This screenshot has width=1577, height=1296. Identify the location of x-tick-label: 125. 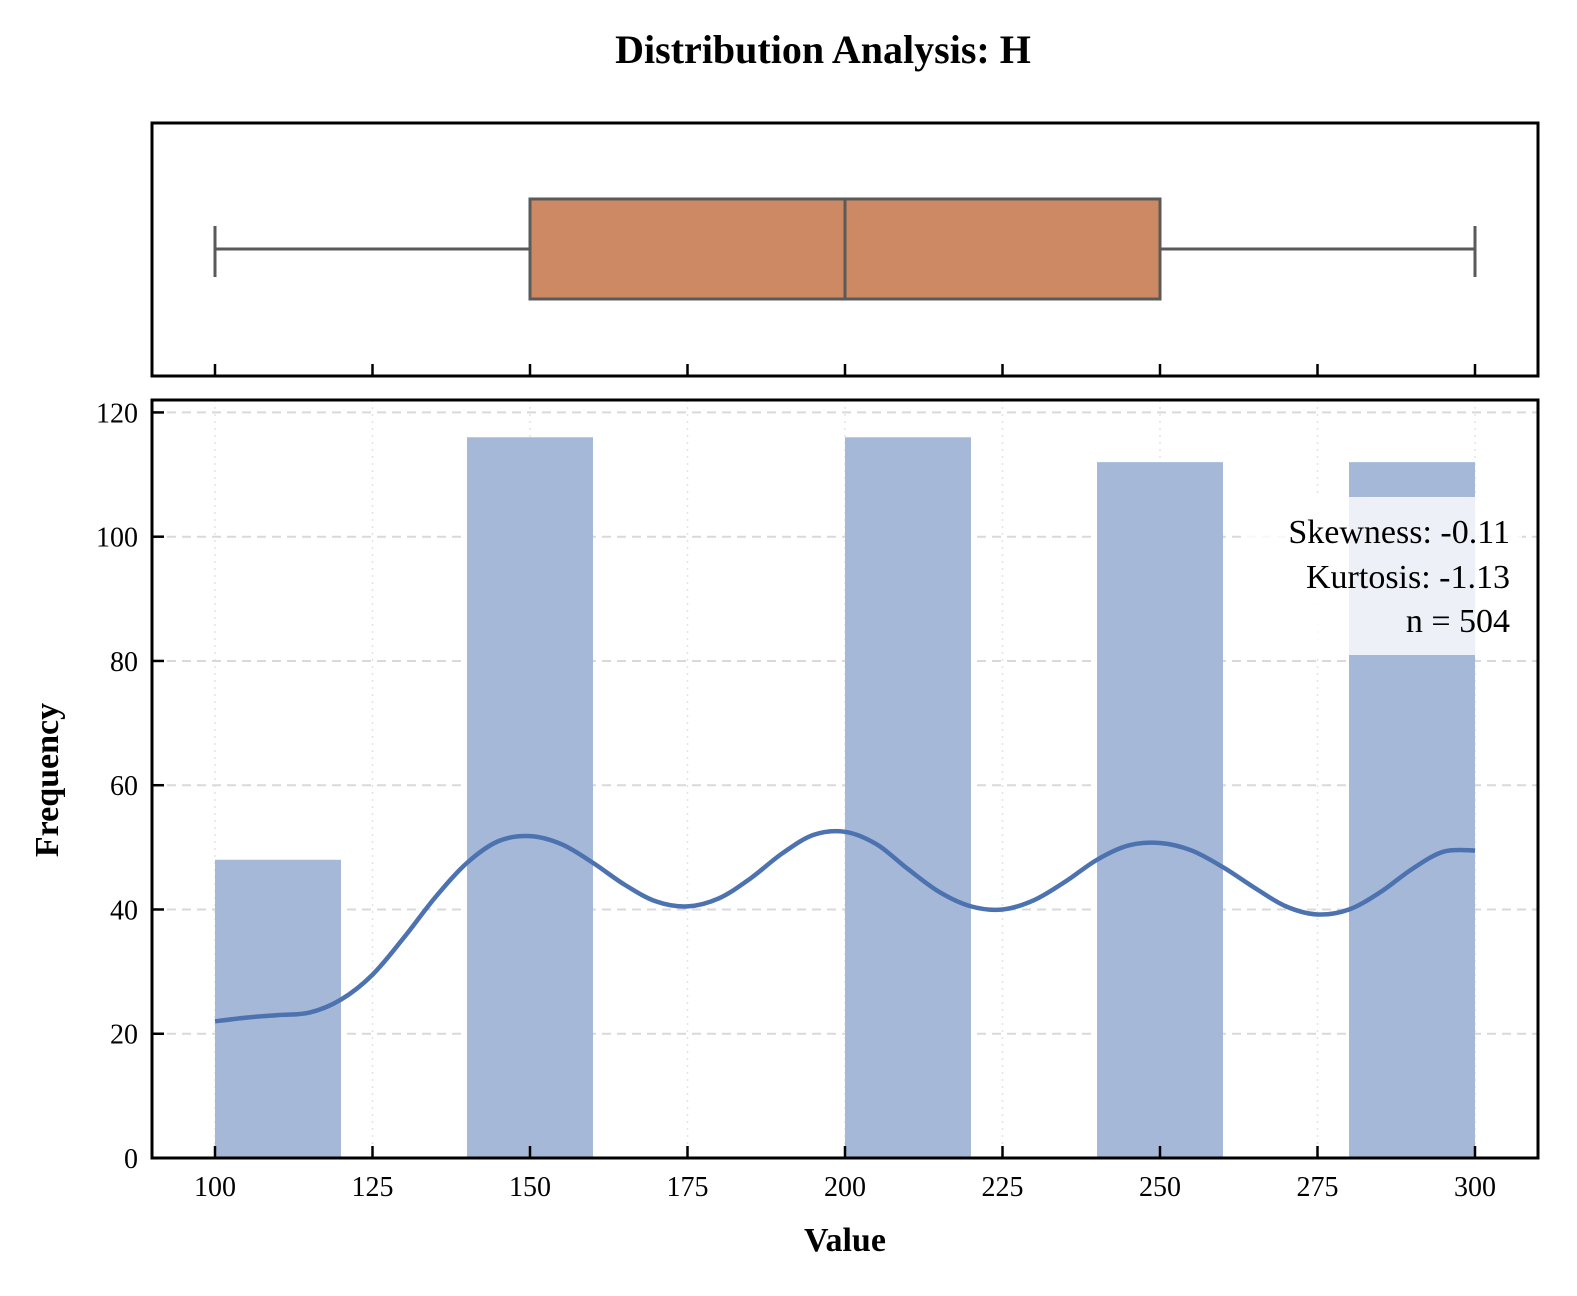
(373, 1187).